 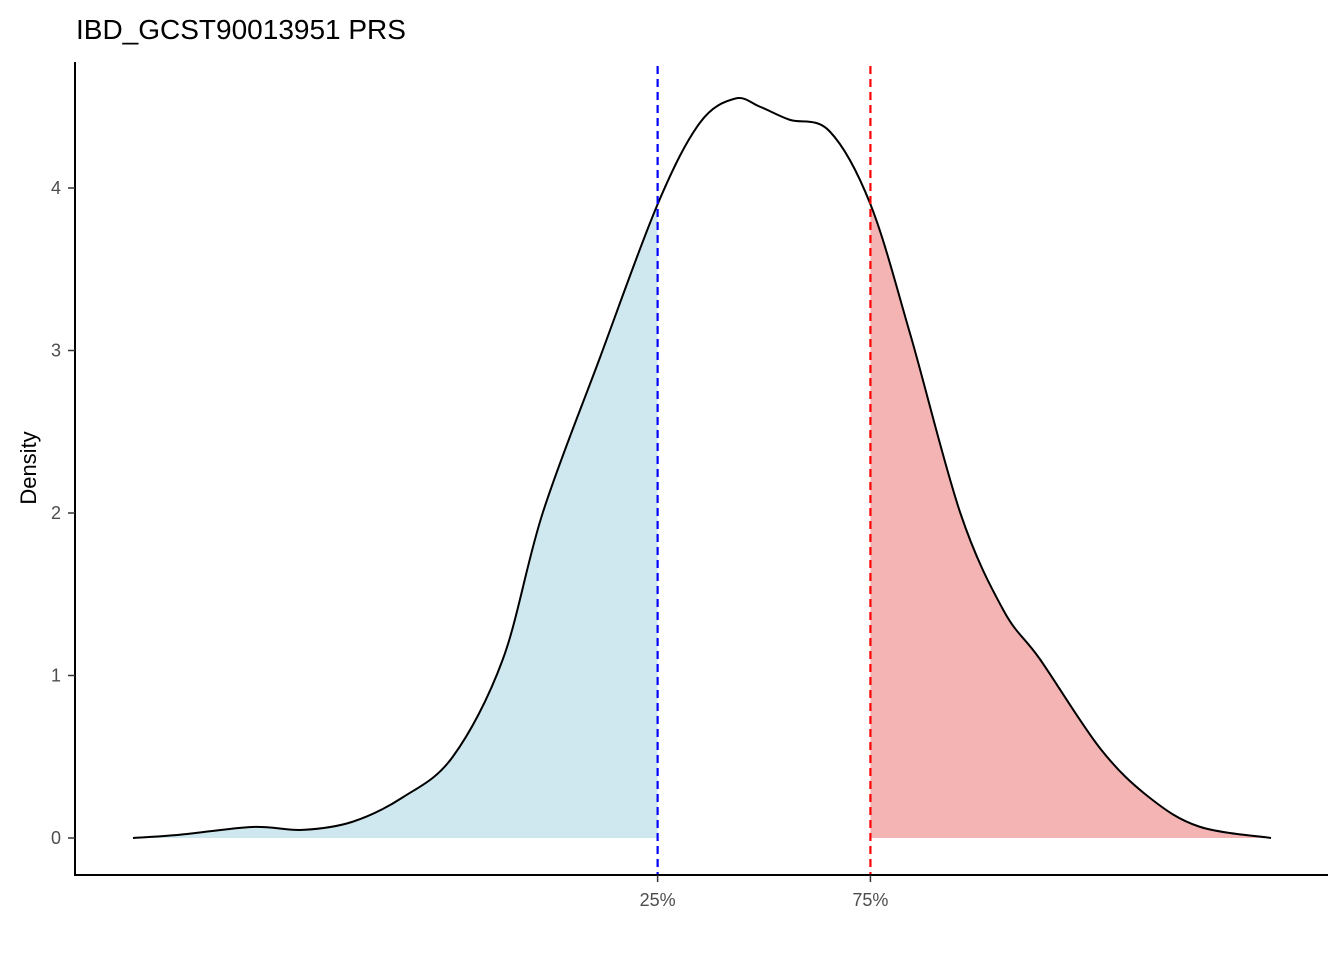 What do you see at coordinates (870, 900) in the screenshot?
I see `x-tick-label: 75%` at bounding box center [870, 900].